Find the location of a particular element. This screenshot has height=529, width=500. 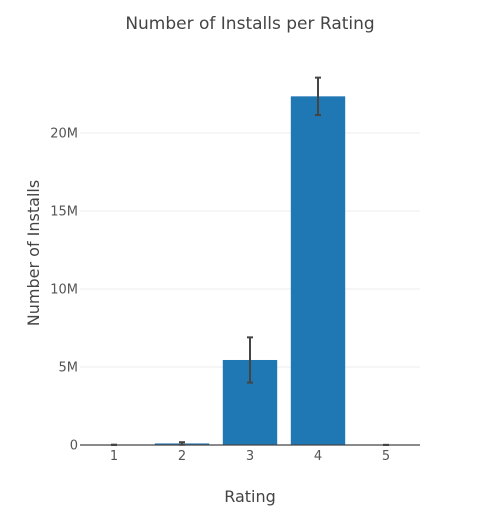

x-axis-ticks: 1 2 3 4 5 is located at coordinates (250, 456).